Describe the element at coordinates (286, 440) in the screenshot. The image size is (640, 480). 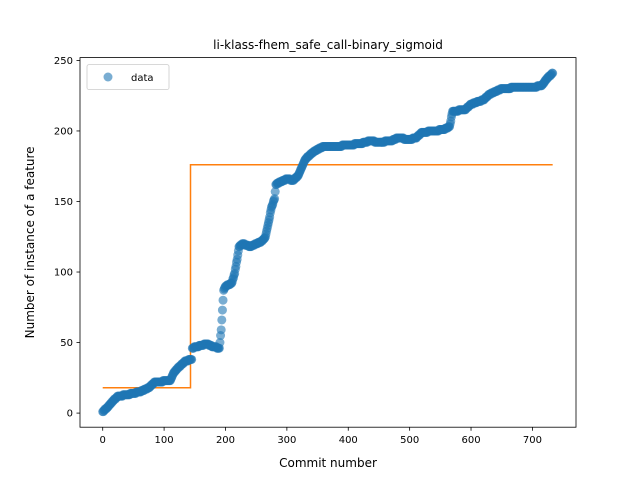
I see `x-tick-label: 300` at that location.